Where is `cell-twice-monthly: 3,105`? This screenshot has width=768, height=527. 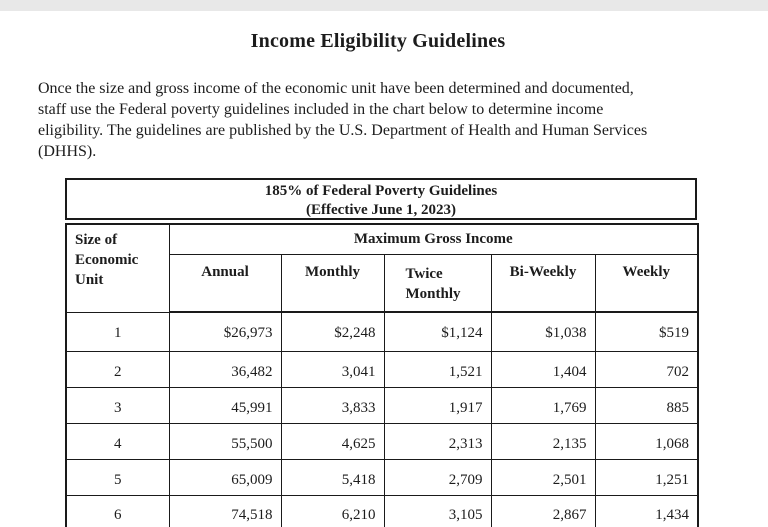
cell-twice-monthly: 3,105 is located at coordinates (437, 510).